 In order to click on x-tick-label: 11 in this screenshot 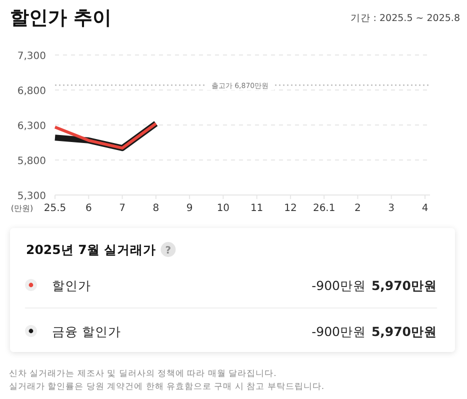, I will do `click(257, 208)`.